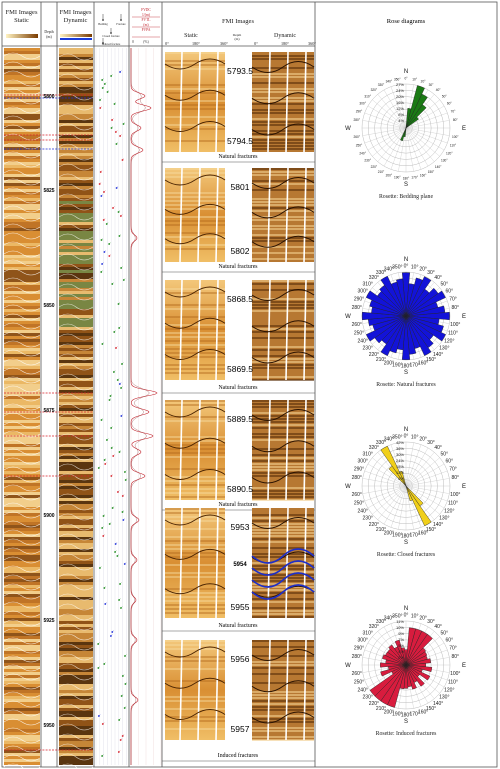 The image size is (500, 769). Describe the element at coordinates (415, 267) in the screenshot. I see `rose-azimuth-label: 10°` at that location.